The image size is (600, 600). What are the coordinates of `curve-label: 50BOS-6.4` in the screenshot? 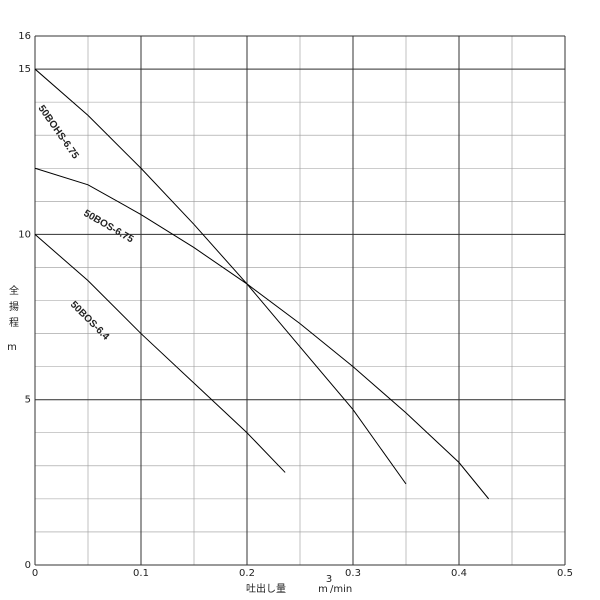 It's located at (89, 320).